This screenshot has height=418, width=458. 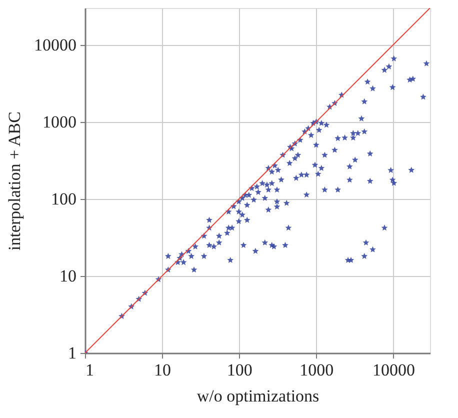 I want to click on y-axis-title: interpolation + ABC, so click(x=14, y=181).